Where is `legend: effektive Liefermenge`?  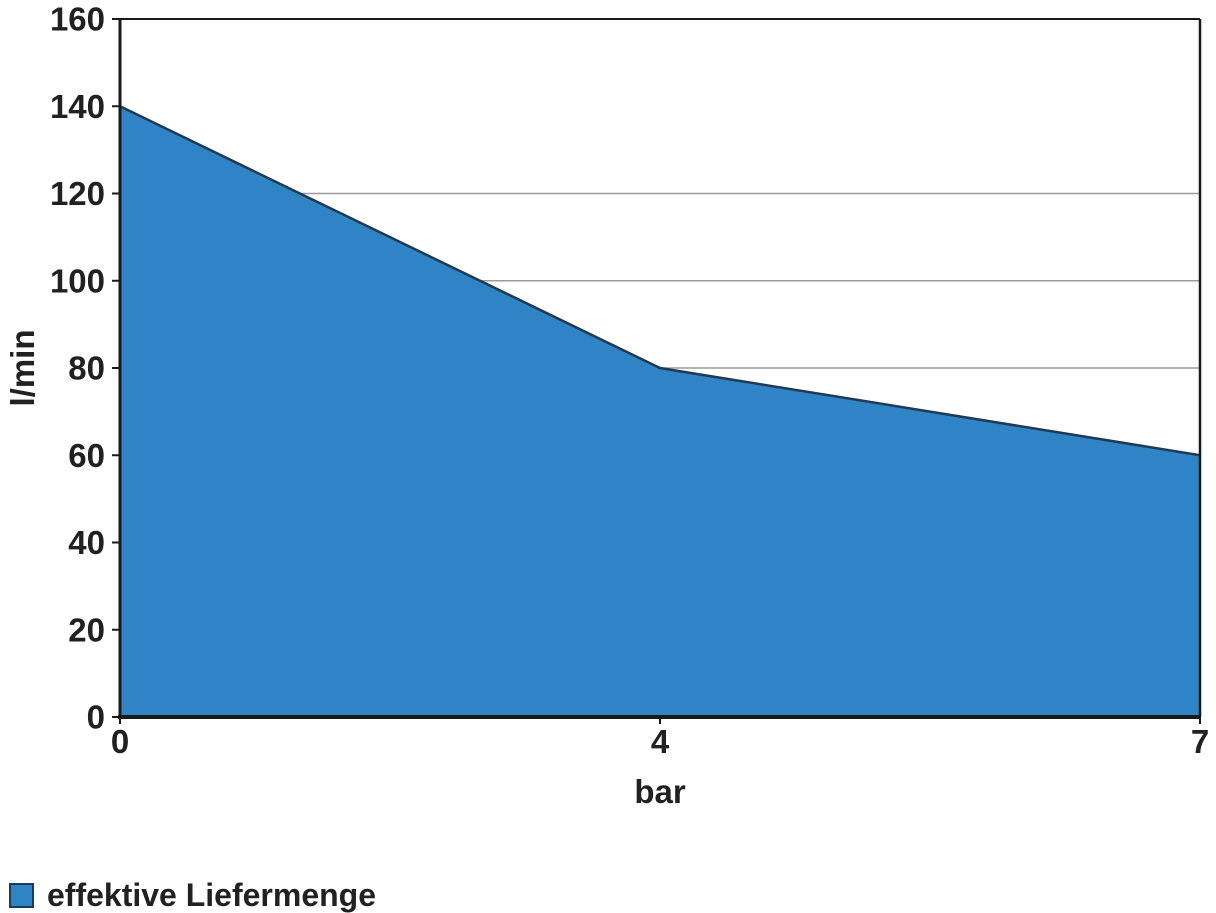
legend: effektive Liefermenge is located at coordinates (192, 895).